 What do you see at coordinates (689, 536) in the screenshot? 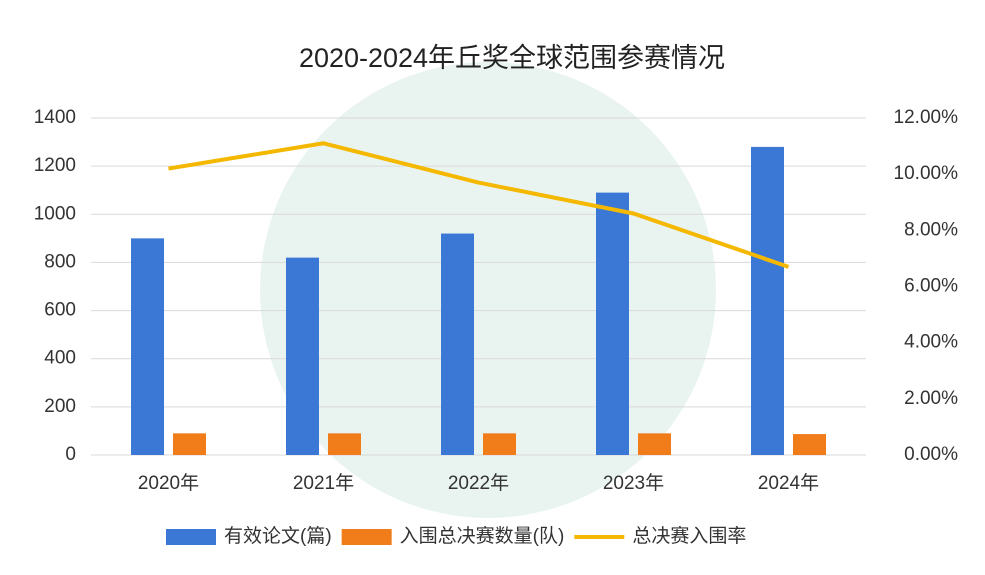
I see `legend-label: 总决赛入围率` at bounding box center [689, 536].